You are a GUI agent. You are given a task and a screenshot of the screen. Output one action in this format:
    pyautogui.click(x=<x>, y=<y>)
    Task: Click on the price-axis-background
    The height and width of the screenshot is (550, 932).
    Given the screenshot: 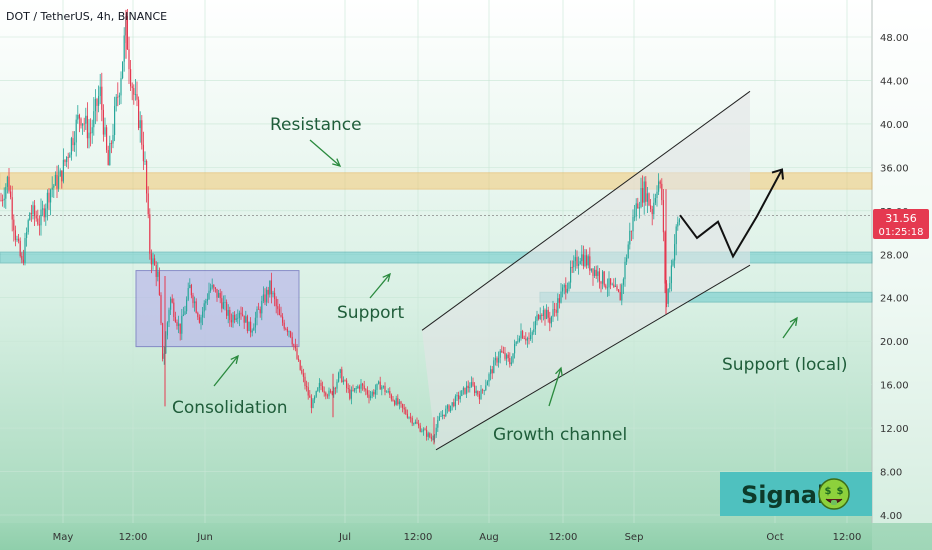 What is the action you would take?
    pyautogui.click(x=902, y=261)
    